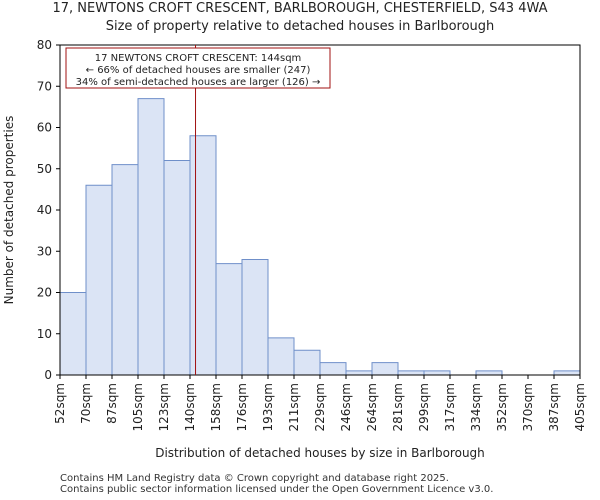 The width and height of the screenshot is (600, 500). I want to click on x-tick-label: 87sqm, so click(112, 403).